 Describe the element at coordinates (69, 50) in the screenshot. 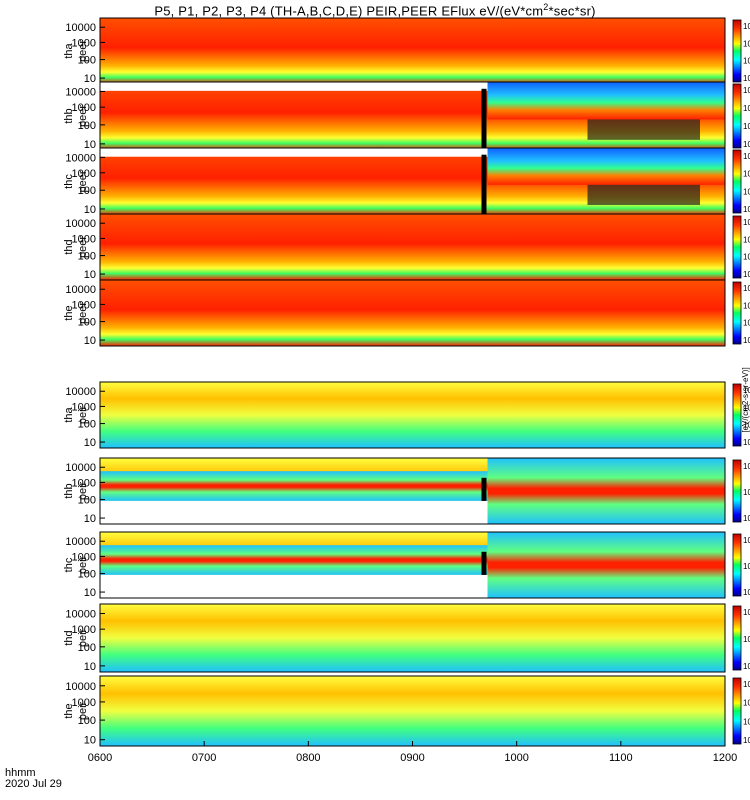

I see `y-axis-label-line1: tha` at that location.